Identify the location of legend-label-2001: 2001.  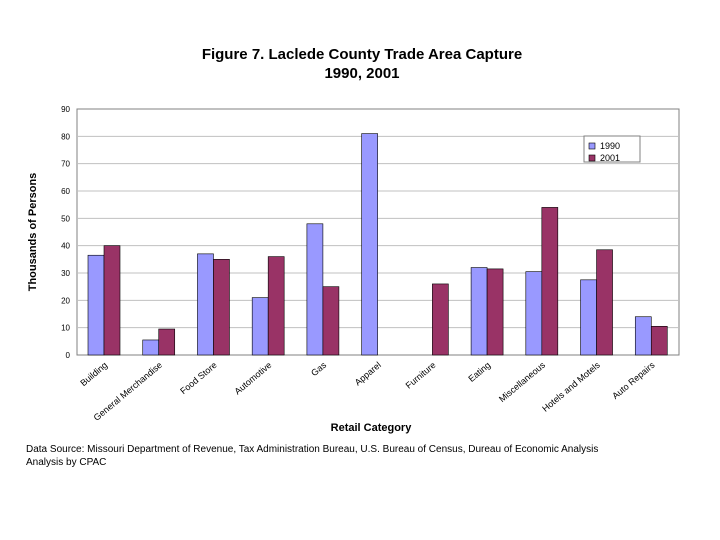
(610, 158).